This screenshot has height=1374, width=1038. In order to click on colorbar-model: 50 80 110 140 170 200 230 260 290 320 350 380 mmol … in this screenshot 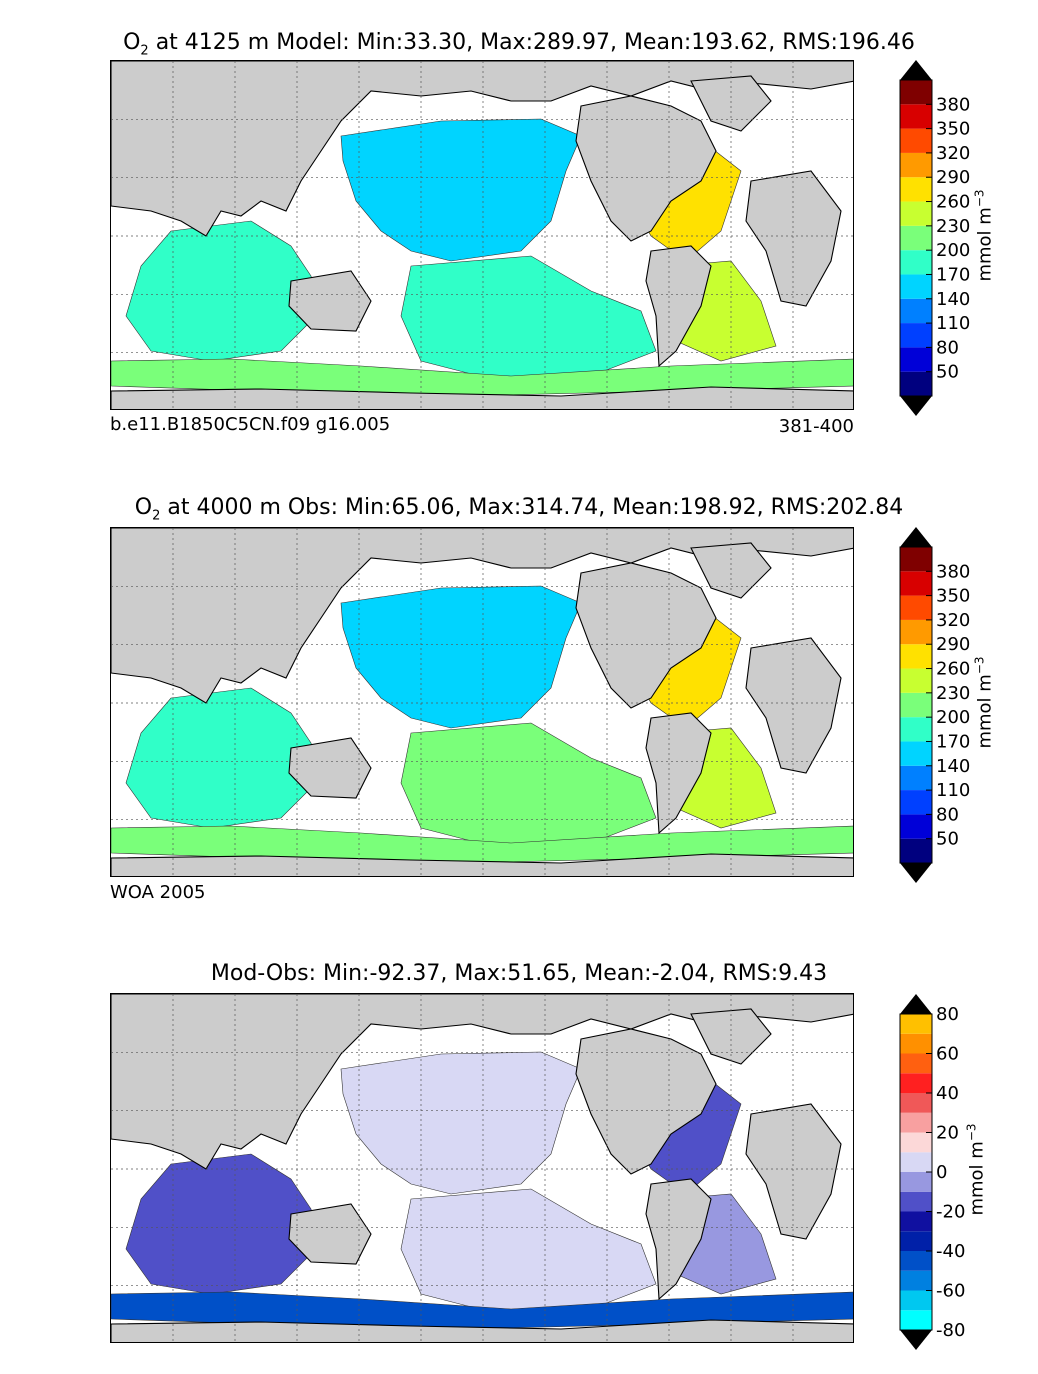, I will do `click(950, 238)`.